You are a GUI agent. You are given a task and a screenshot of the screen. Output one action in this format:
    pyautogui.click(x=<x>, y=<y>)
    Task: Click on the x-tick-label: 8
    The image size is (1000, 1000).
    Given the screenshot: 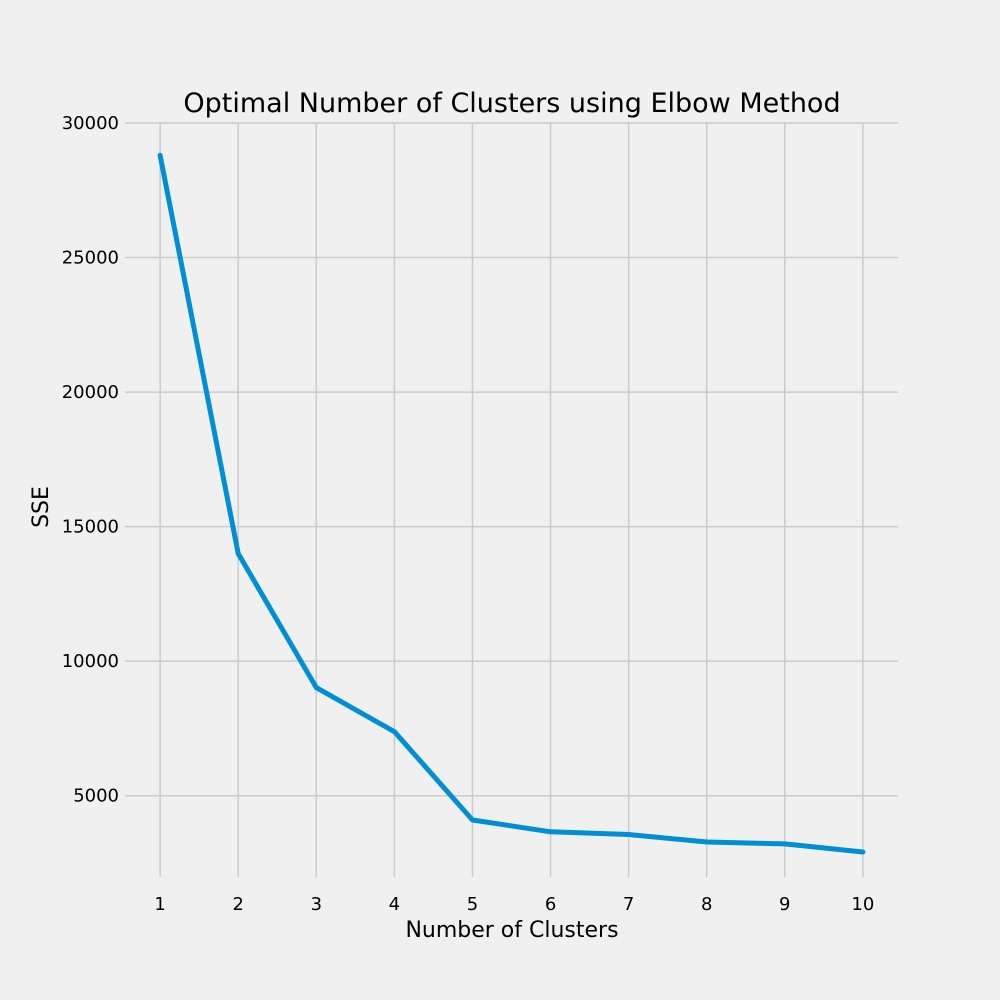 What is the action you would take?
    pyautogui.click(x=706, y=904)
    